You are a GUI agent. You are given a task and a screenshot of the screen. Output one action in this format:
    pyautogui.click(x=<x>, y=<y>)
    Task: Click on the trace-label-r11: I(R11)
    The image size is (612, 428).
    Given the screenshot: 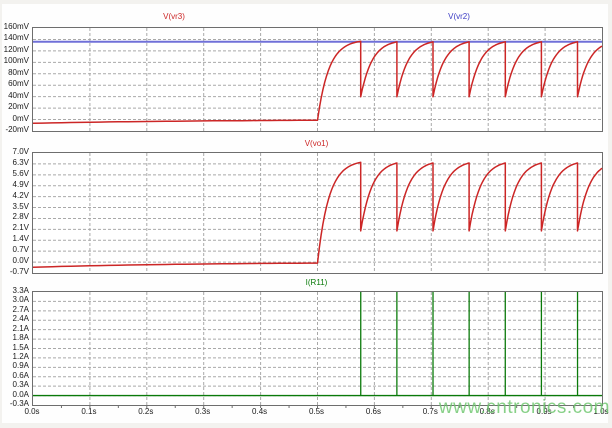 What is the action you would take?
    pyautogui.click(x=316, y=282)
    